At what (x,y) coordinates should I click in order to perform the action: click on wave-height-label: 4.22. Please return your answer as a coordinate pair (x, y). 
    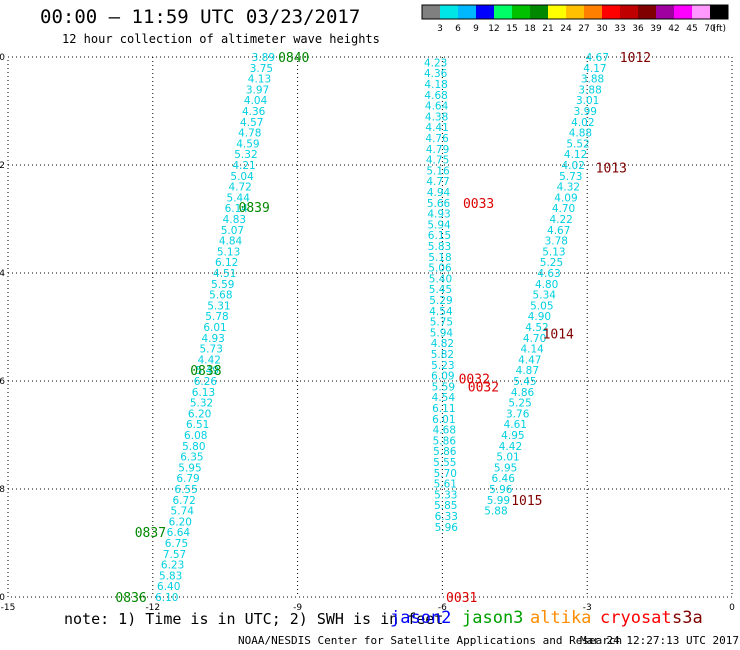
    Looking at the image, I should click on (560, 220).